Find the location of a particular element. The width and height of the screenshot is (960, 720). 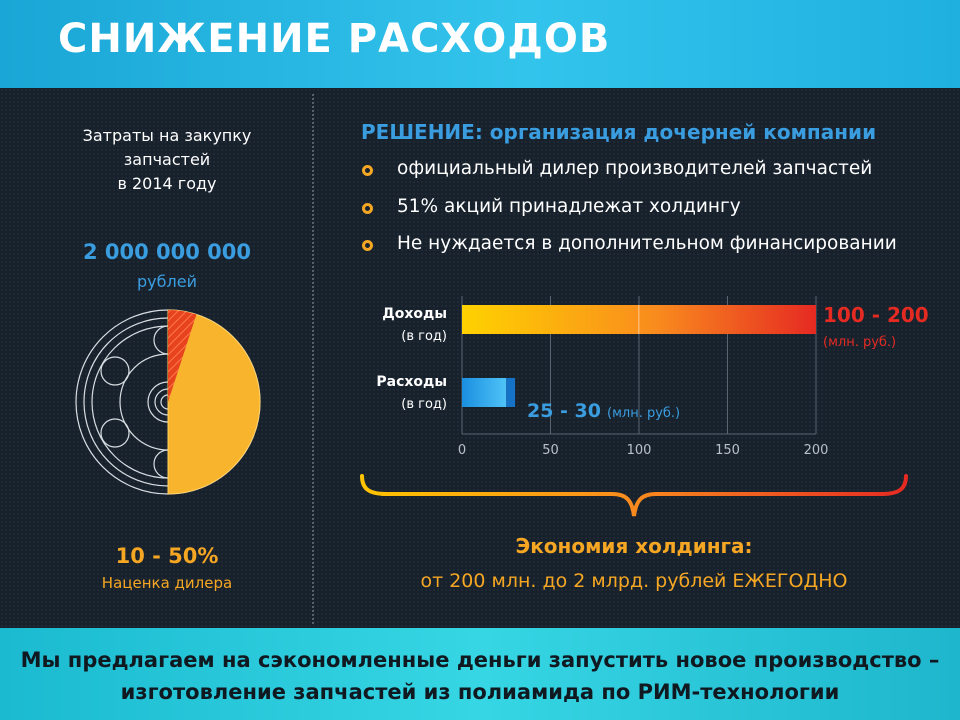

cost-pie-chart is located at coordinates (168, 402).